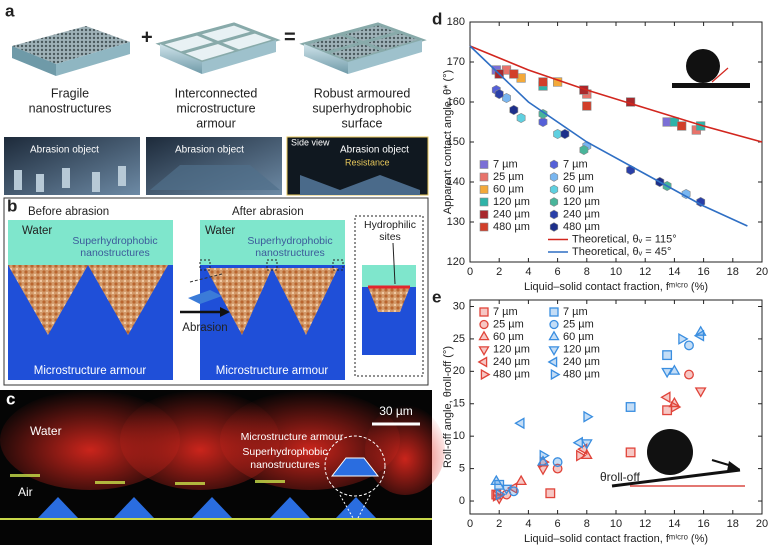 The height and width of the screenshot is (545, 774). What do you see at coordinates (268, 212) in the screenshot?
I see `heading: After abrasion` at bounding box center [268, 212].